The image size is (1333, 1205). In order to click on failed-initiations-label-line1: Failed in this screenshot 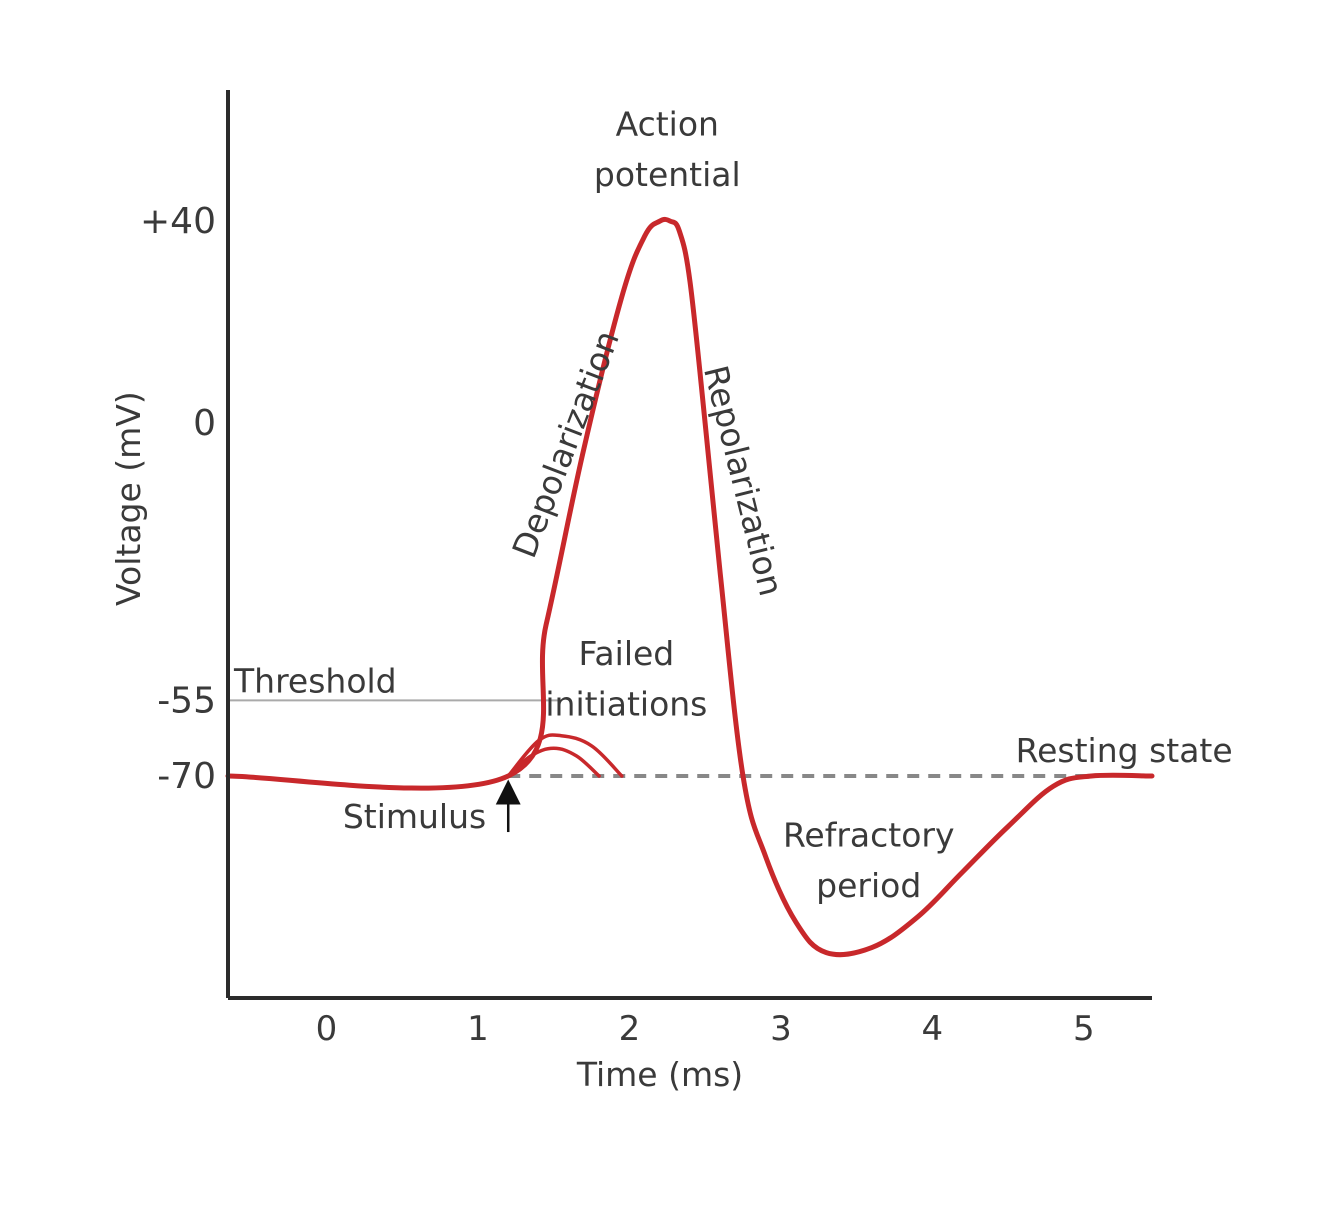, I will do `click(626, 653)`.